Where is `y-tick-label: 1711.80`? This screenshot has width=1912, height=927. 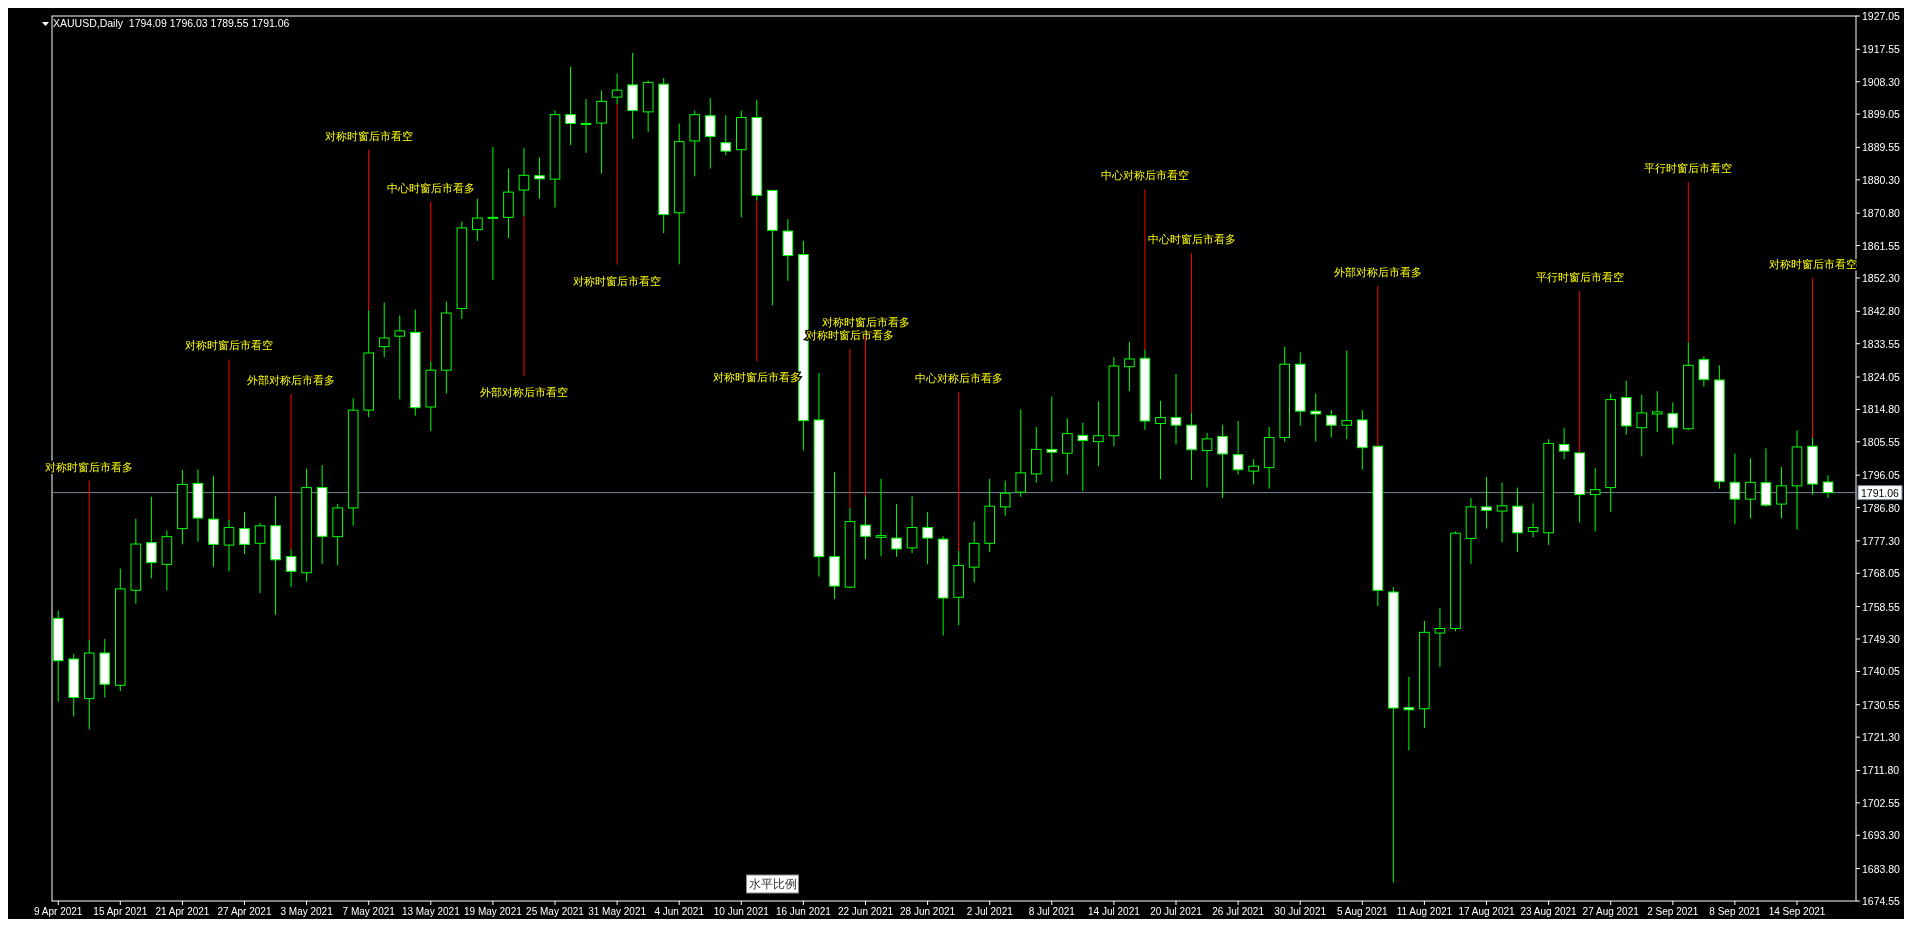 y-tick-label: 1711.80 is located at coordinates (1881, 770).